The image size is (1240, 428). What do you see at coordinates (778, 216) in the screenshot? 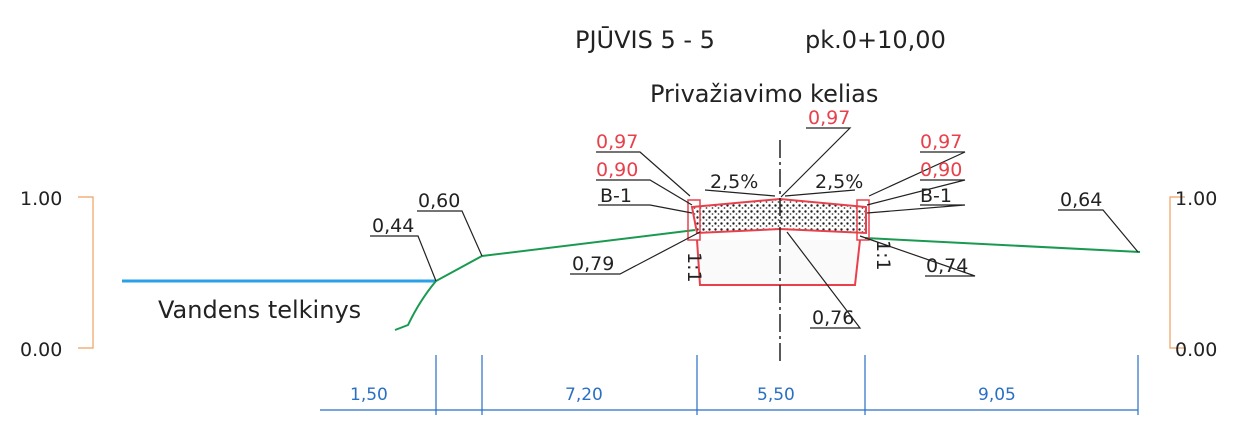
I see `pavement` at bounding box center [778, 216].